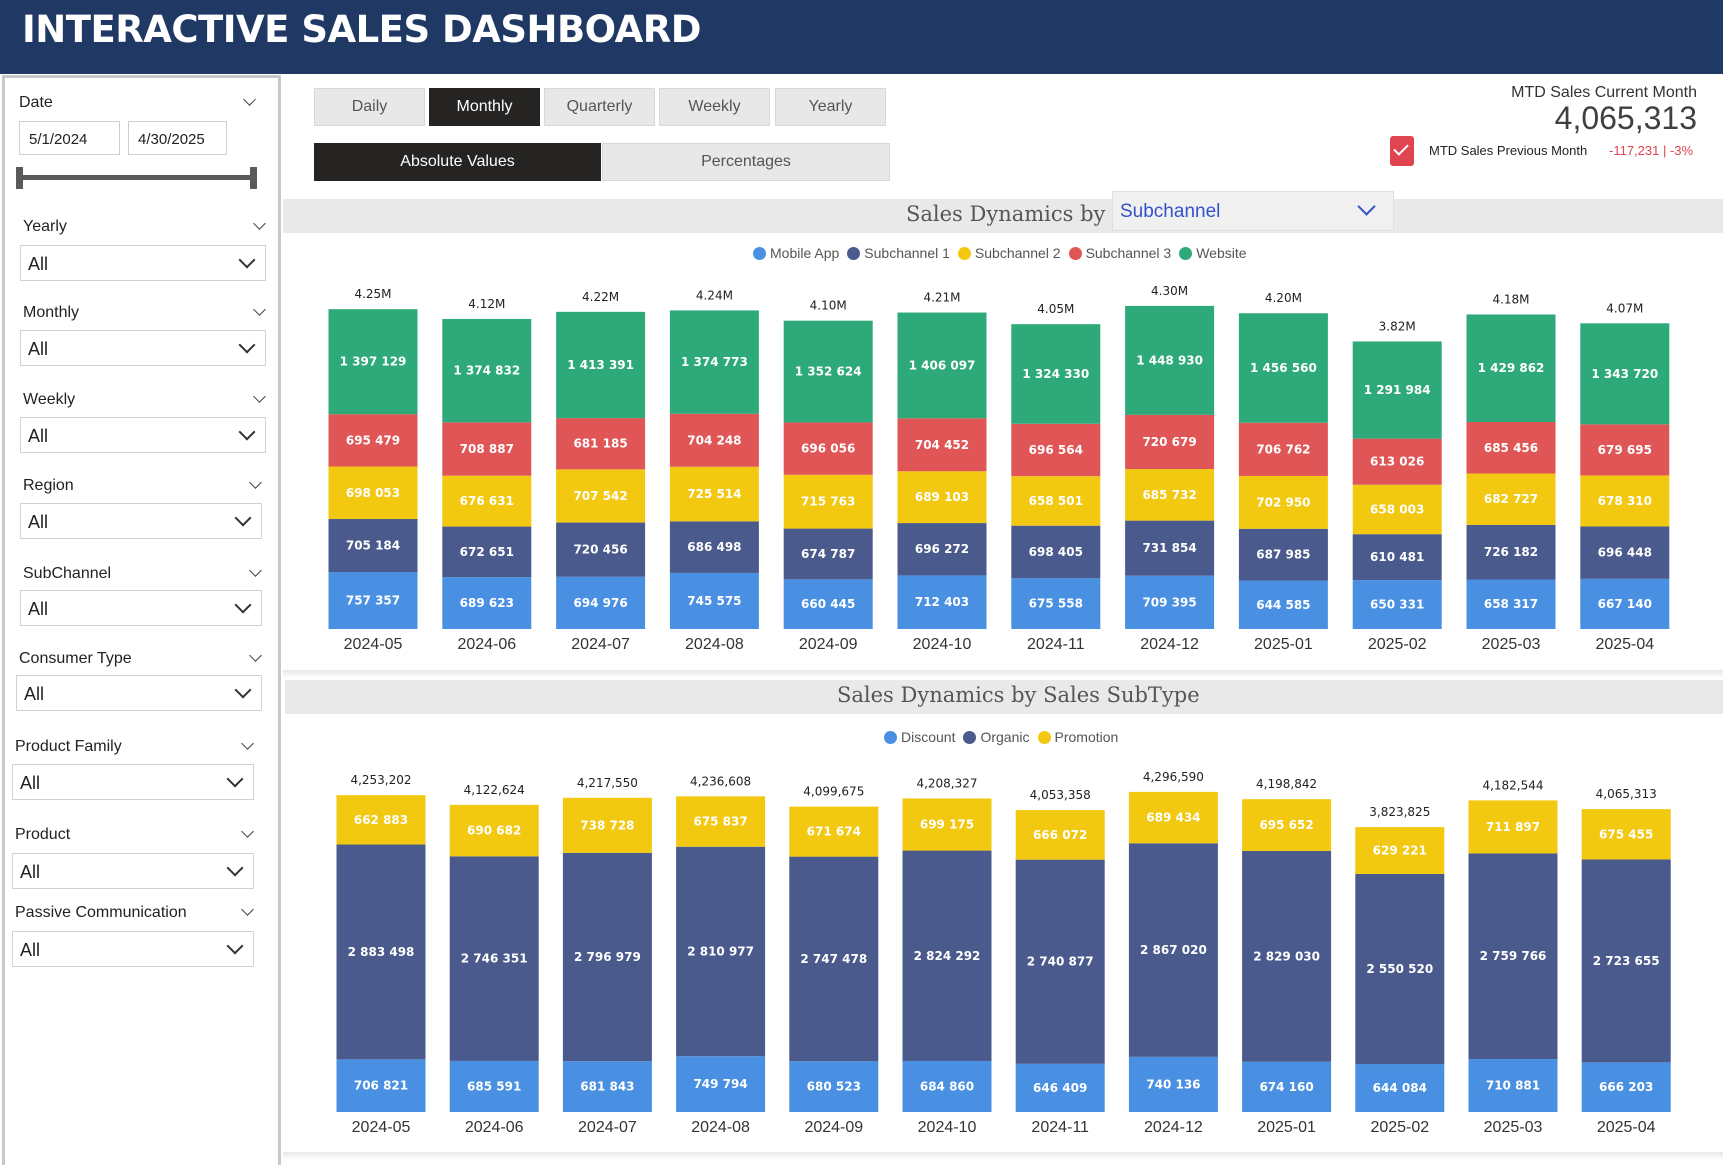 Image resolution: width=1723 pixels, height=1165 pixels. Describe the element at coordinates (19, 178) in the screenshot. I see `slider-start-handle` at that location.